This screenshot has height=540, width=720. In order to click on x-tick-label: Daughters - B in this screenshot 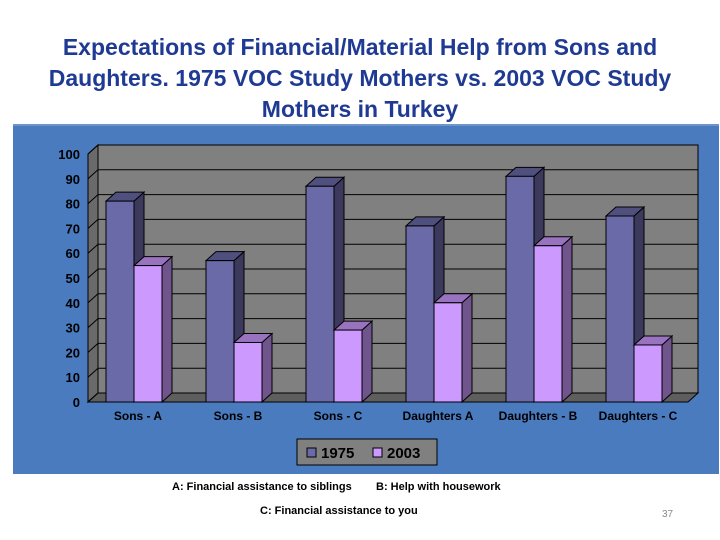, I will do `click(538, 416)`.